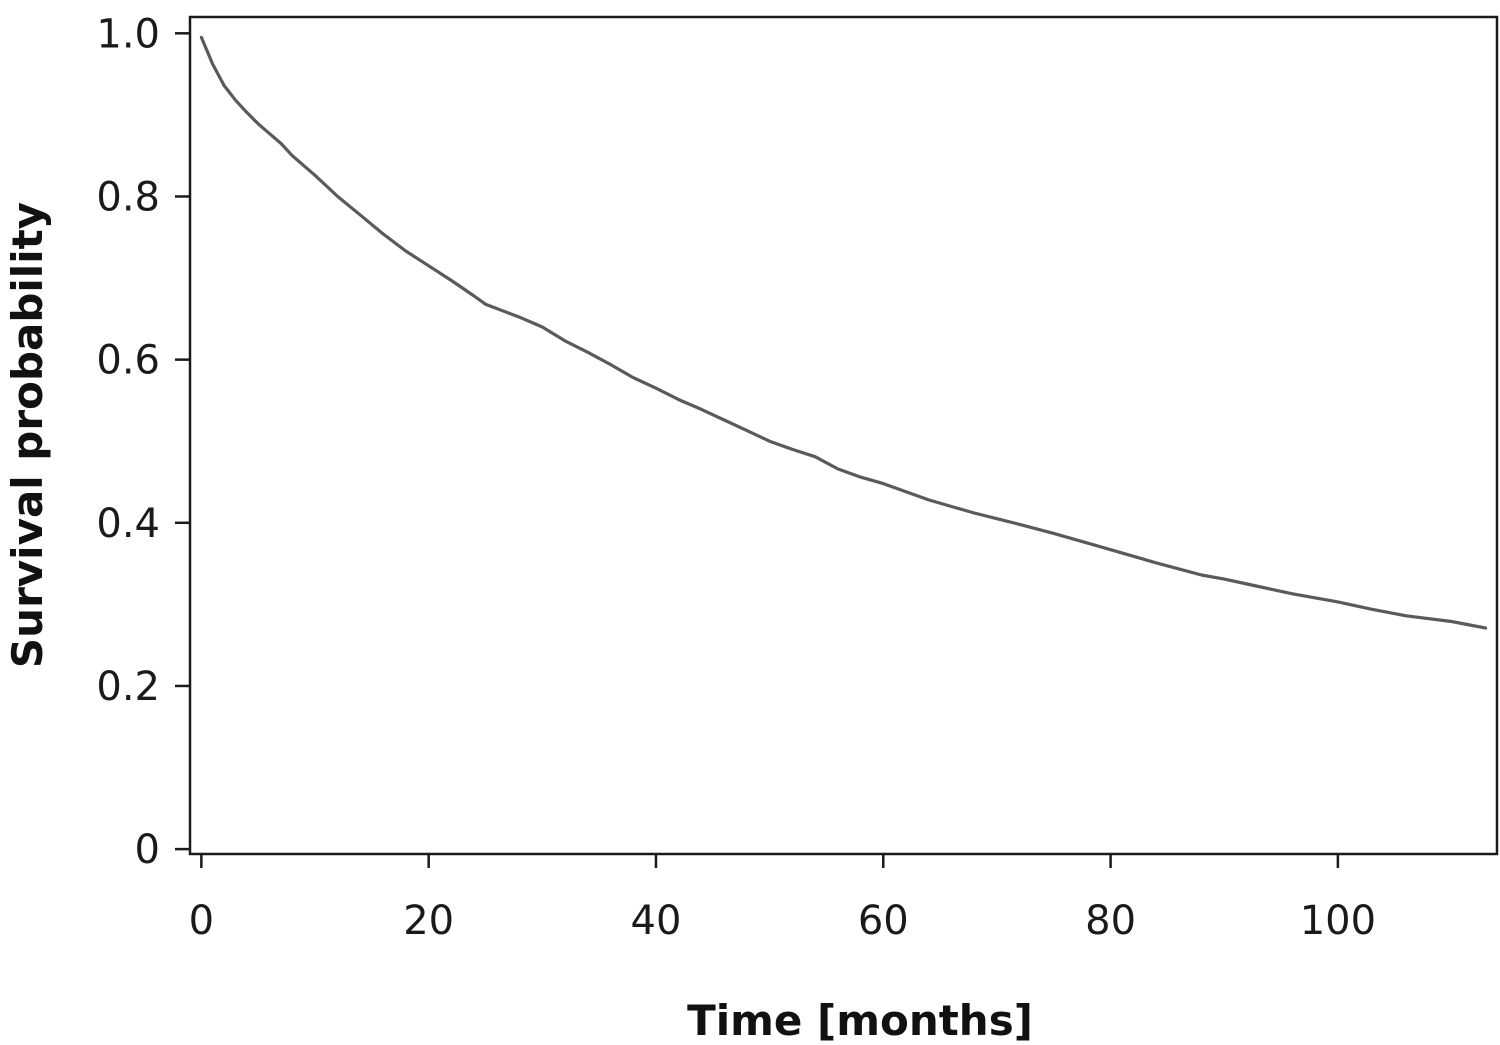 Image resolution: width=1500 pixels, height=1045 pixels. Describe the element at coordinates (428, 921) in the screenshot. I see `x-tick-label: 20` at that location.